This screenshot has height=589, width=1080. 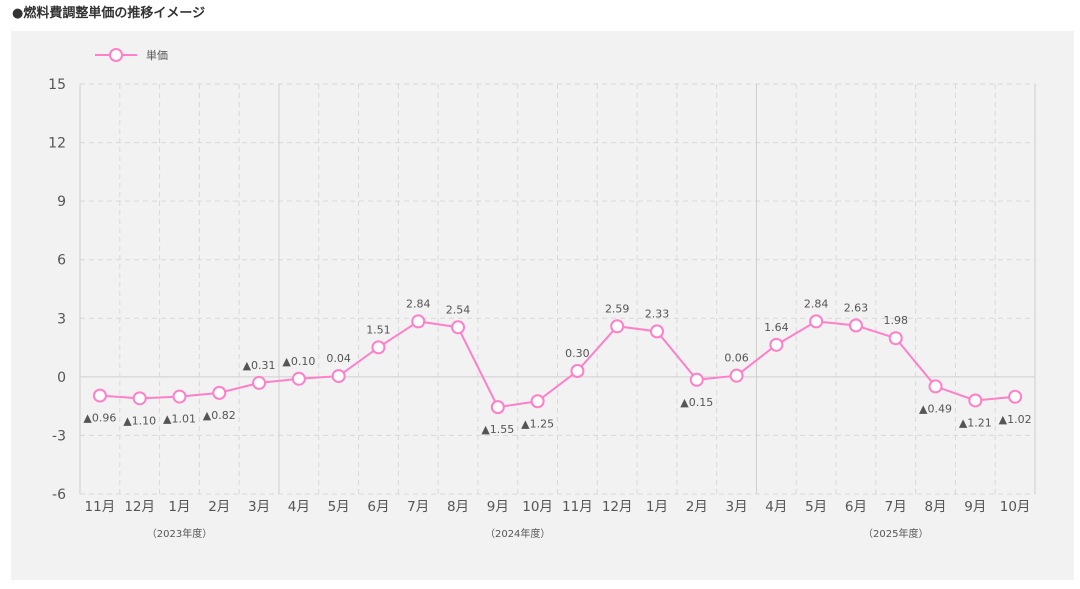 I want to click on fiscal-year-label: （2023年度）, so click(x=179, y=533).